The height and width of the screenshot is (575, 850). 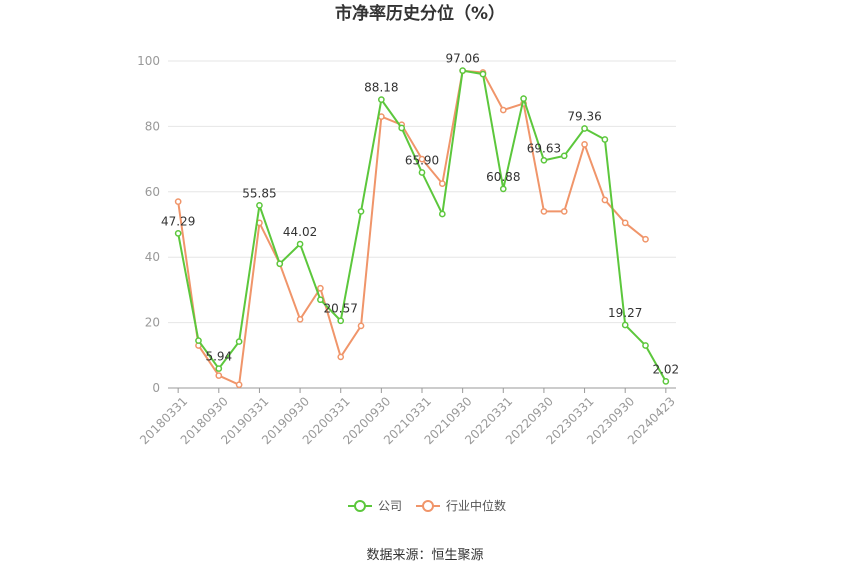 I want to click on source-text: 数据来源：恒生聚源, so click(x=424, y=555).